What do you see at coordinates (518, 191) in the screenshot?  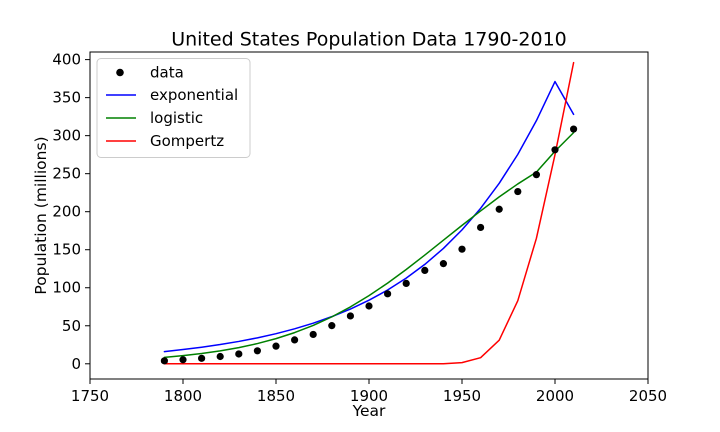 I see `data-point-1980` at bounding box center [518, 191].